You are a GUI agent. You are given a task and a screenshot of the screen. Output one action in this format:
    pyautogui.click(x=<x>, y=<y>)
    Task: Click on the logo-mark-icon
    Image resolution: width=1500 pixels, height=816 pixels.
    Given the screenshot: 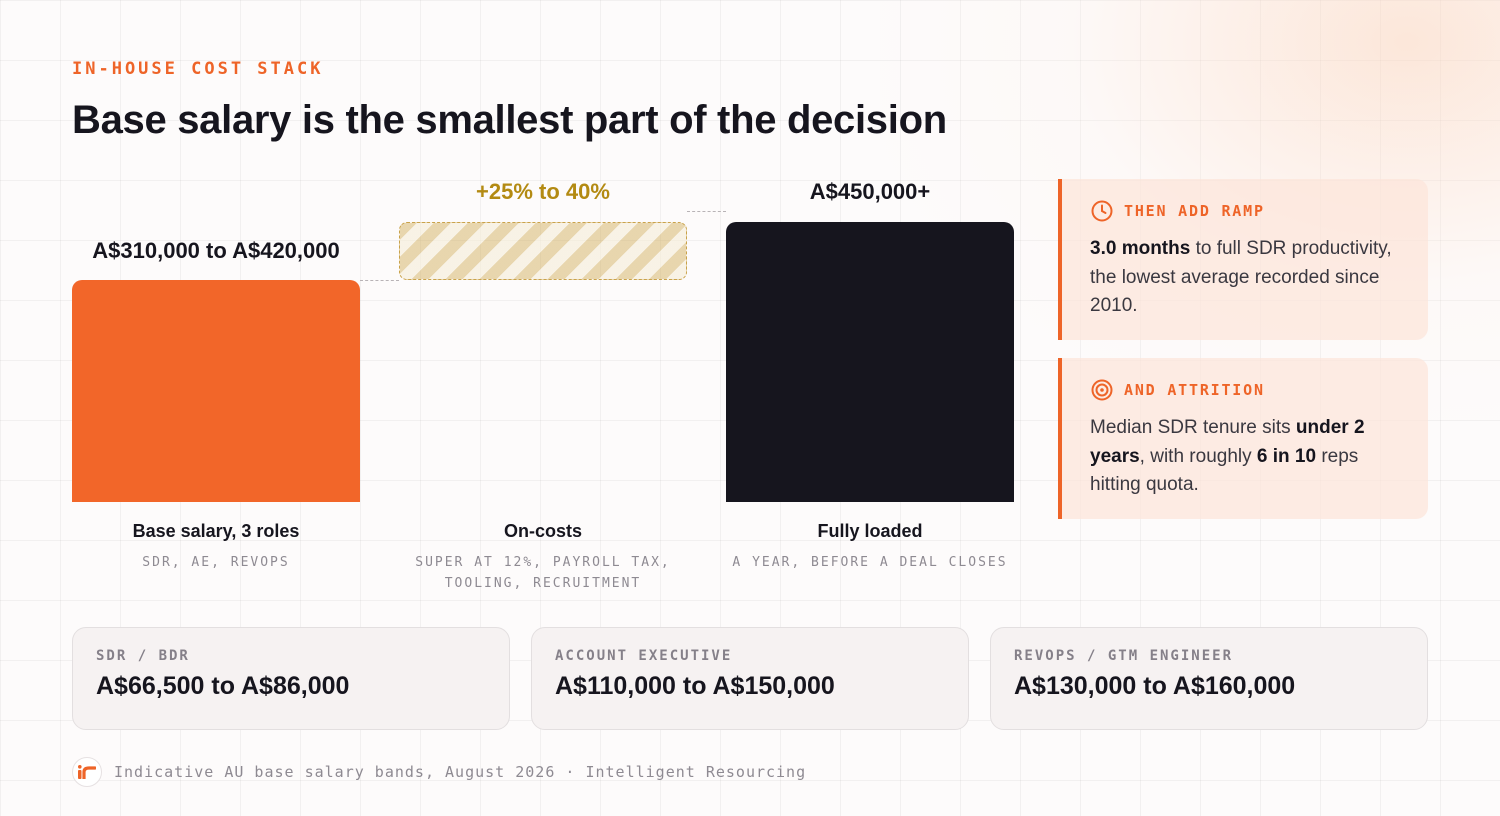 What is the action you would take?
    pyautogui.click(x=87, y=772)
    